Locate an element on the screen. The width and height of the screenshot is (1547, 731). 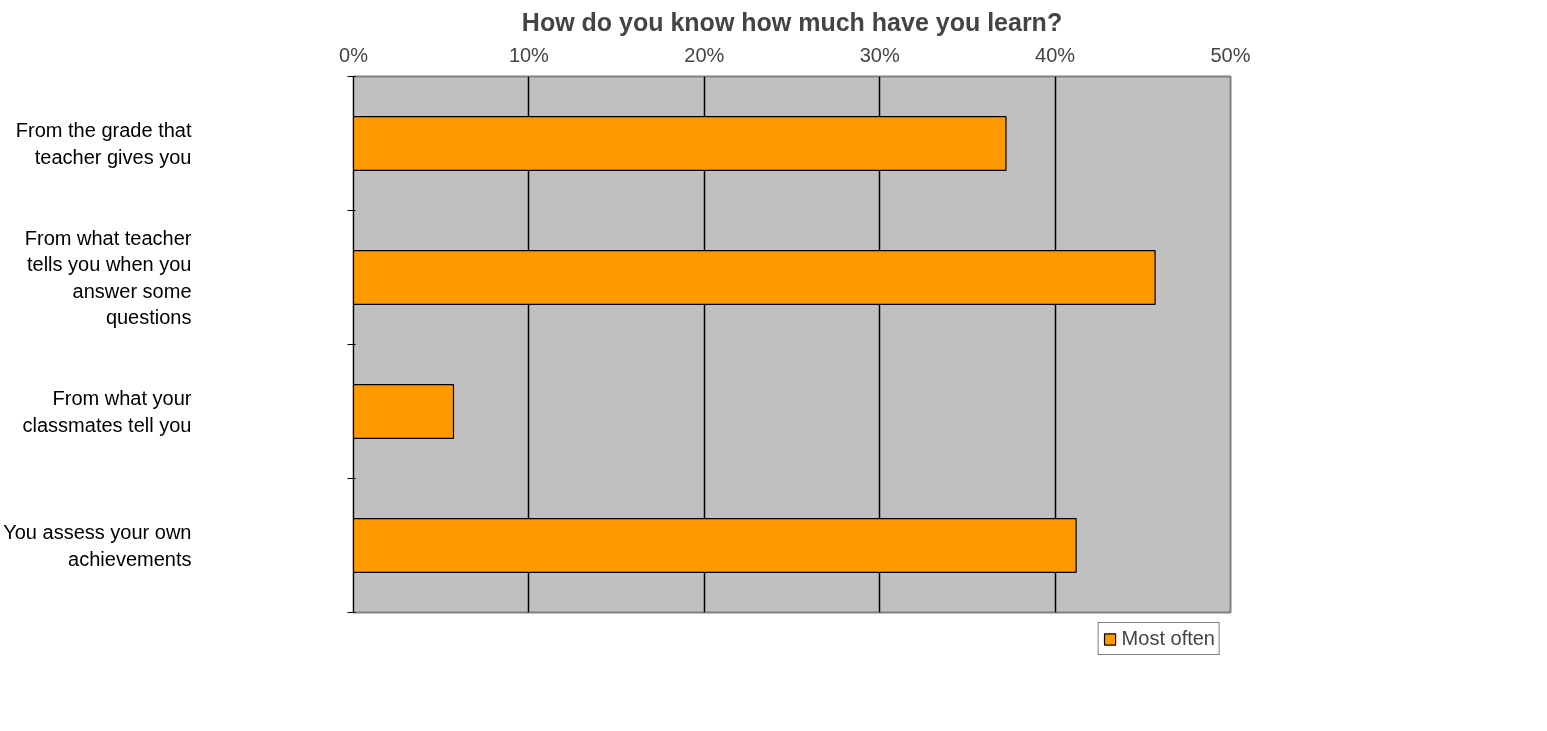
y-tick-label: From what teacher tells you when you answer some questions is located at coordinates (108, 277).